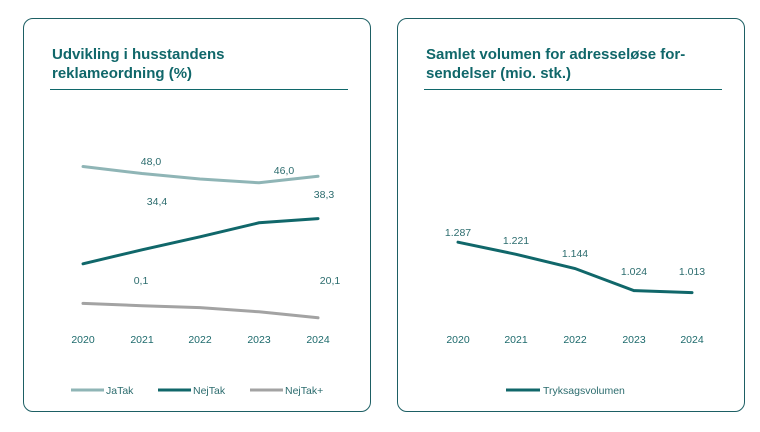  What do you see at coordinates (324, 195) in the screenshot?
I see `data-label-nejtak-2024: 38,3` at bounding box center [324, 195].